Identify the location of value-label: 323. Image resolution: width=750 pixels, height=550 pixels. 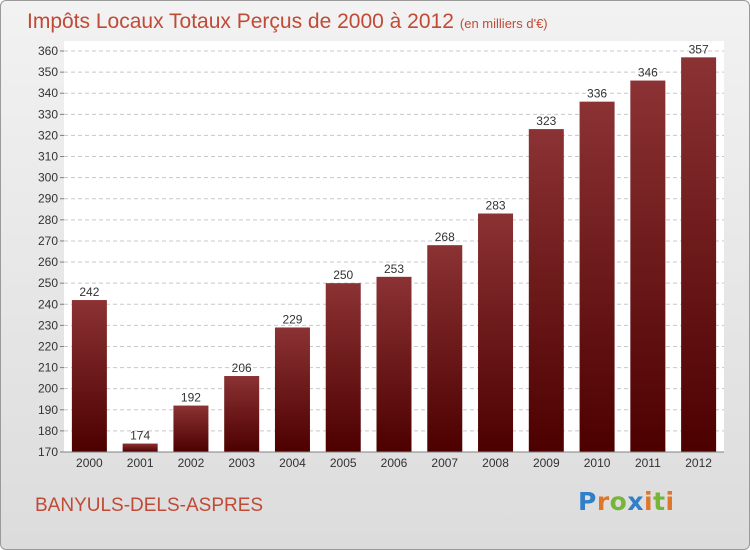
(546, 121).